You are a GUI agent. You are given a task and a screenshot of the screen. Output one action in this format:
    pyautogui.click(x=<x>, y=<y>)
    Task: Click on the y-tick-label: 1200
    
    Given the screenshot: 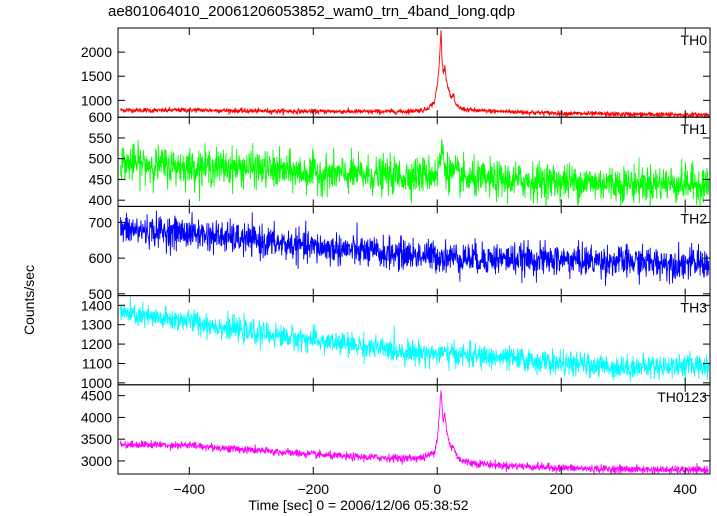 What is the action you would take?
    pyautogui.click(x=96, y=344)
    